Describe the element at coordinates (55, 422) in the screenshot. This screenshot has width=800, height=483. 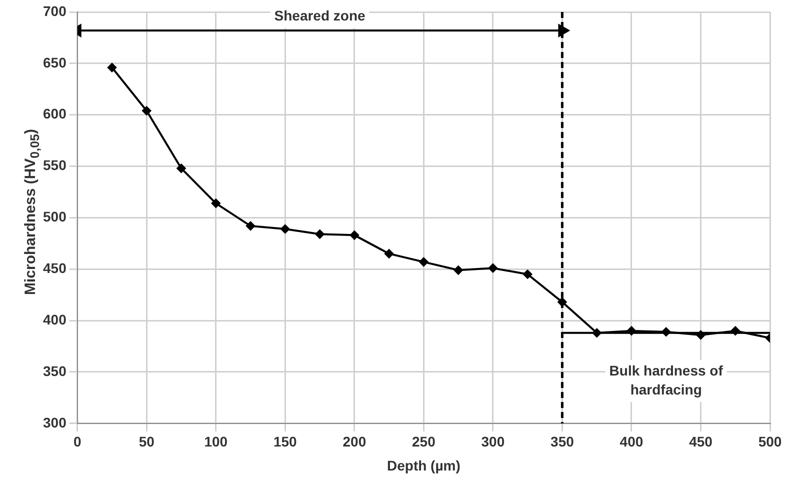
I see `y-tick-label: 300` at that location.